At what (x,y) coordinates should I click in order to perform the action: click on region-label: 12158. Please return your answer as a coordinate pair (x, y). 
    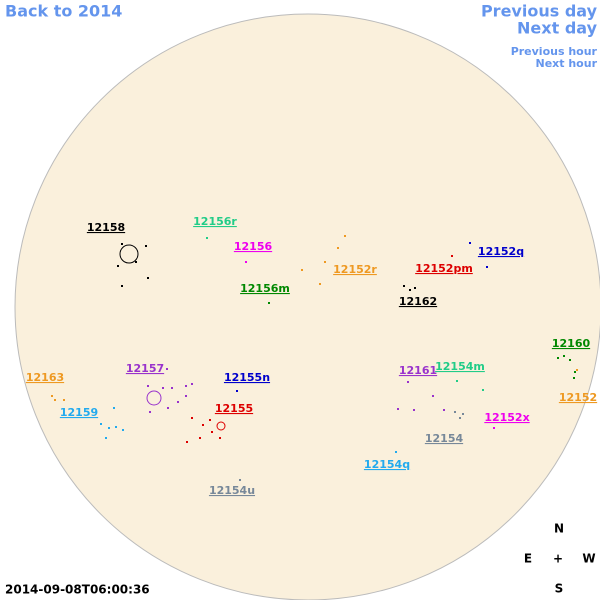
    Looking at the image, I should click on (106, 227).